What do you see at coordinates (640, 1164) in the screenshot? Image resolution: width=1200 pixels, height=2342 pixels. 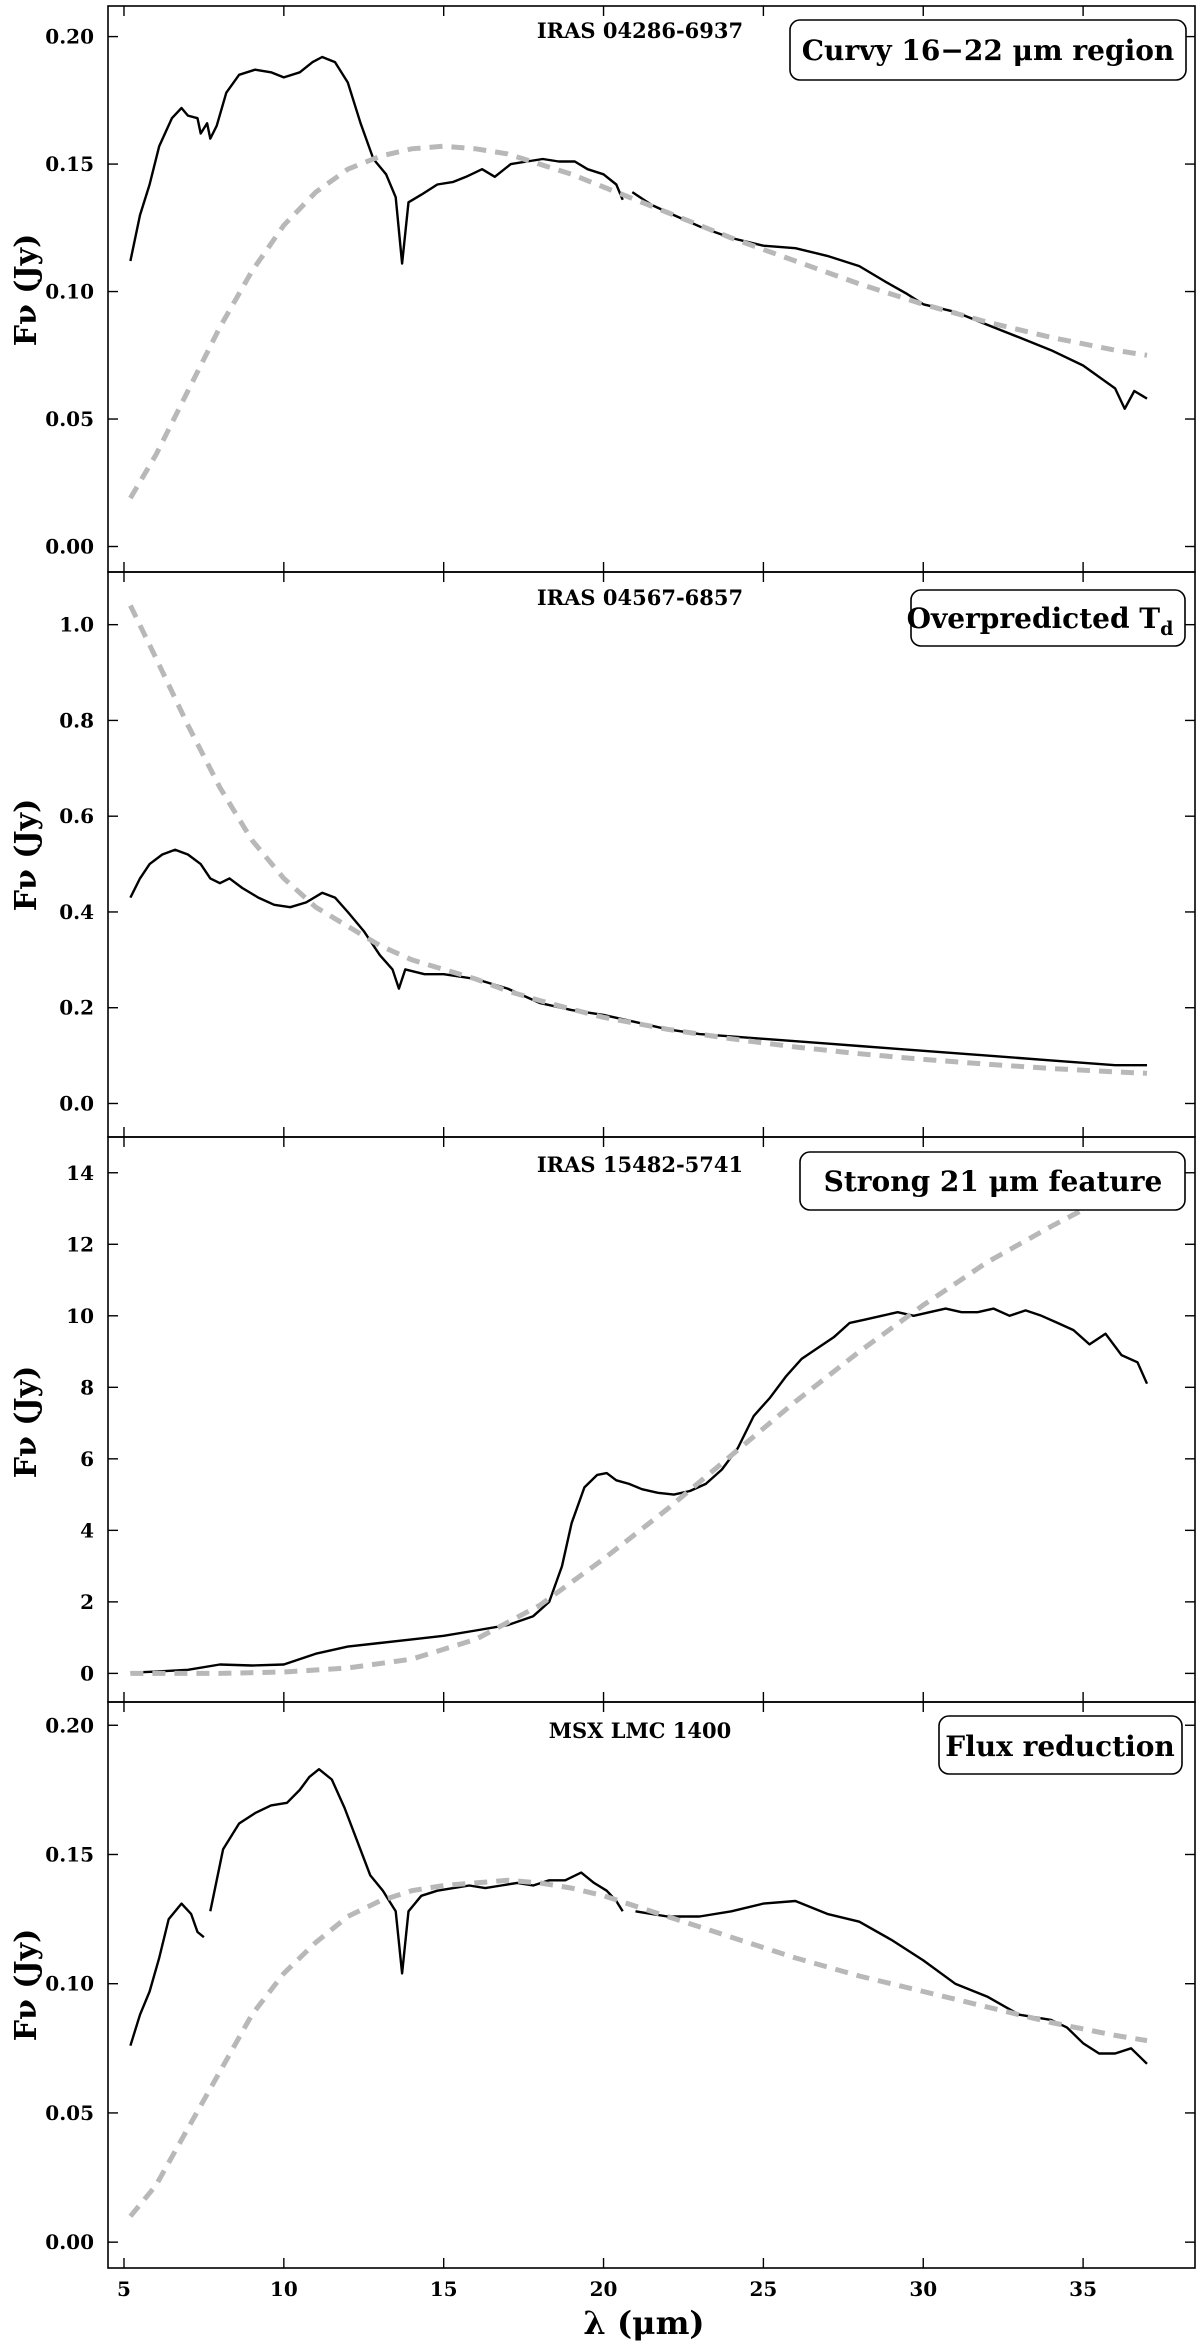 I see `panel-3-object-label: IRAS 15482-5741` at bounding box center [640, 1164].